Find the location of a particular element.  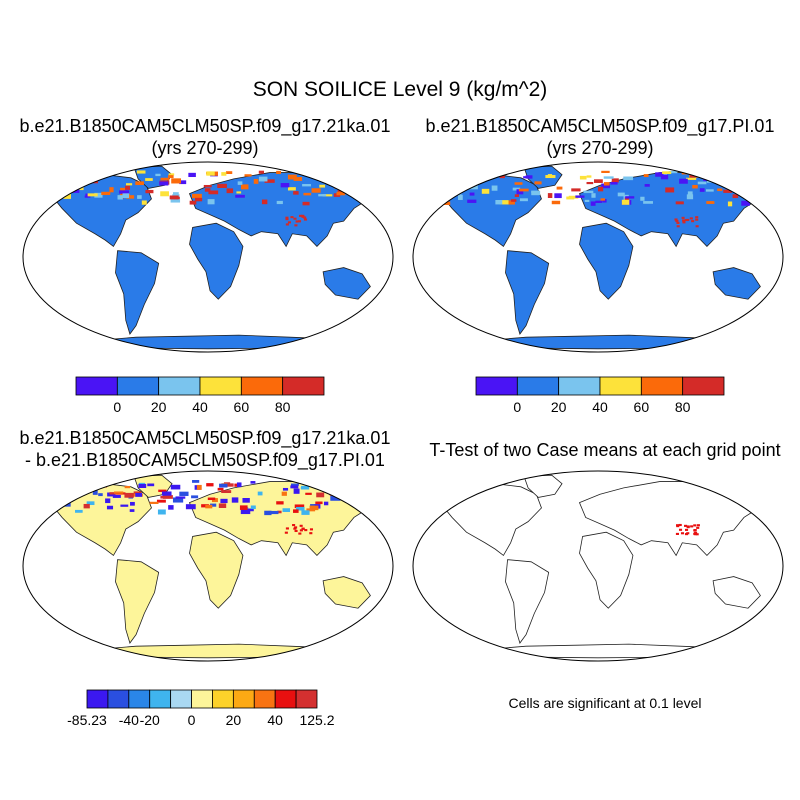

panel-difference-title-line2: - b.e21.B1850CAM5CLM50SP.f09_g17.PI.01 is located at coordinates (205, 460).